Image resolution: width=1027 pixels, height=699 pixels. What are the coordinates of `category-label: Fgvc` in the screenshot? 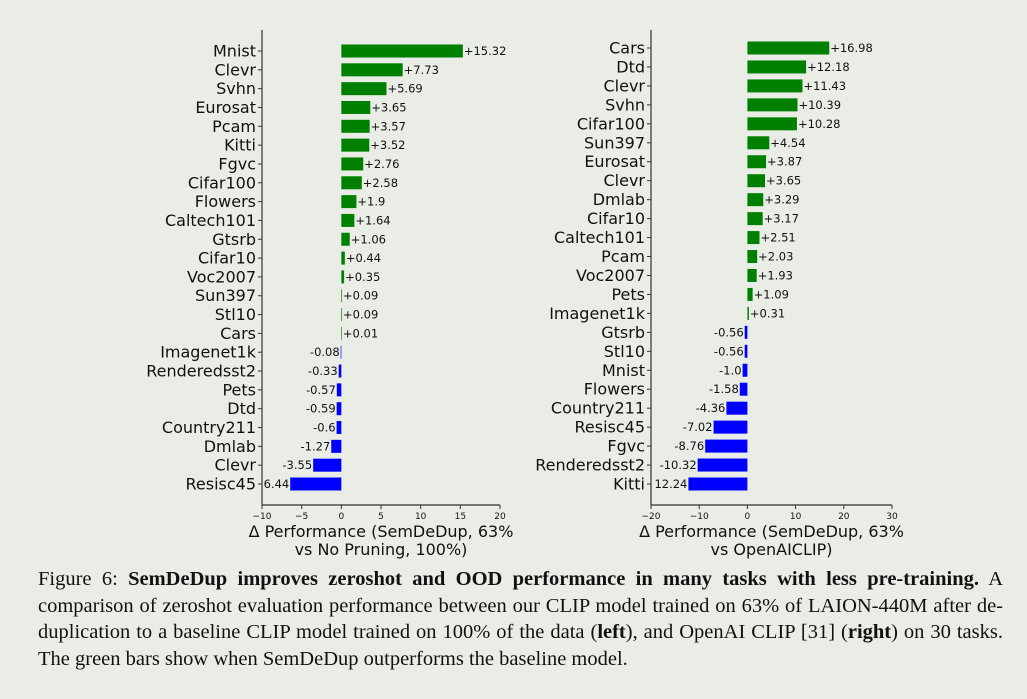 It's located at (626, 446).